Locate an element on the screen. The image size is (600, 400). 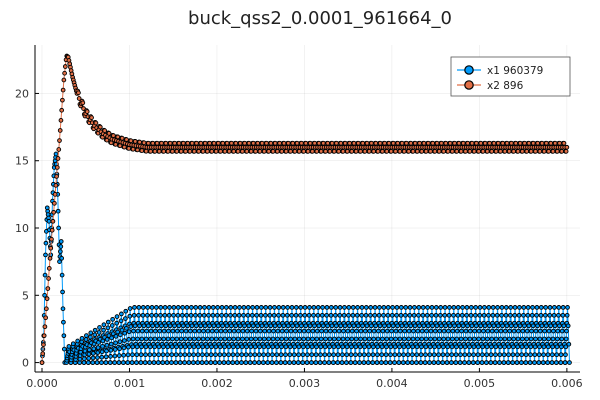
legend: x1 960379 x2 896 is located at coordinates (510, 76).